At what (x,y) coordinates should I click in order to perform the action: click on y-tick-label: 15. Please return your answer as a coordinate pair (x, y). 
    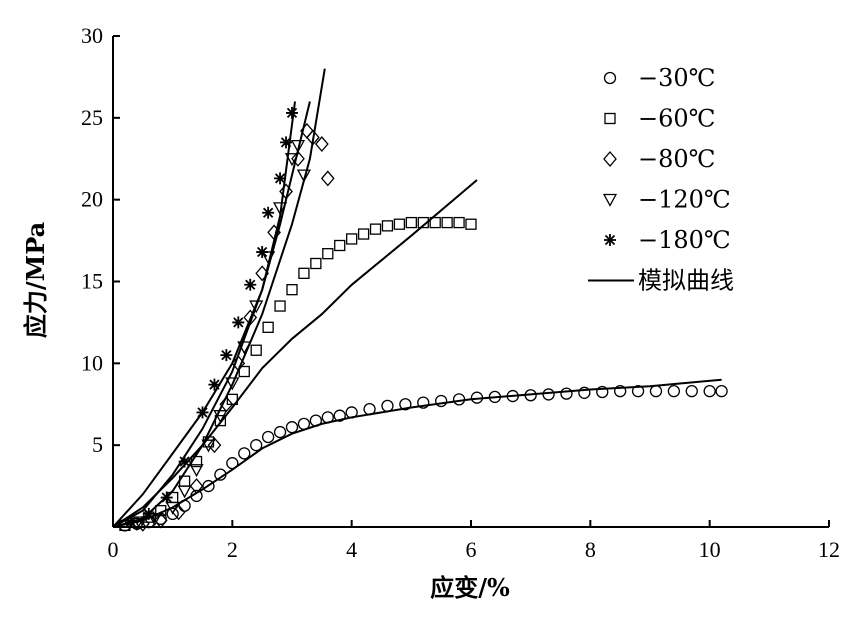
    Looking at the image, I should click on (92, 281).